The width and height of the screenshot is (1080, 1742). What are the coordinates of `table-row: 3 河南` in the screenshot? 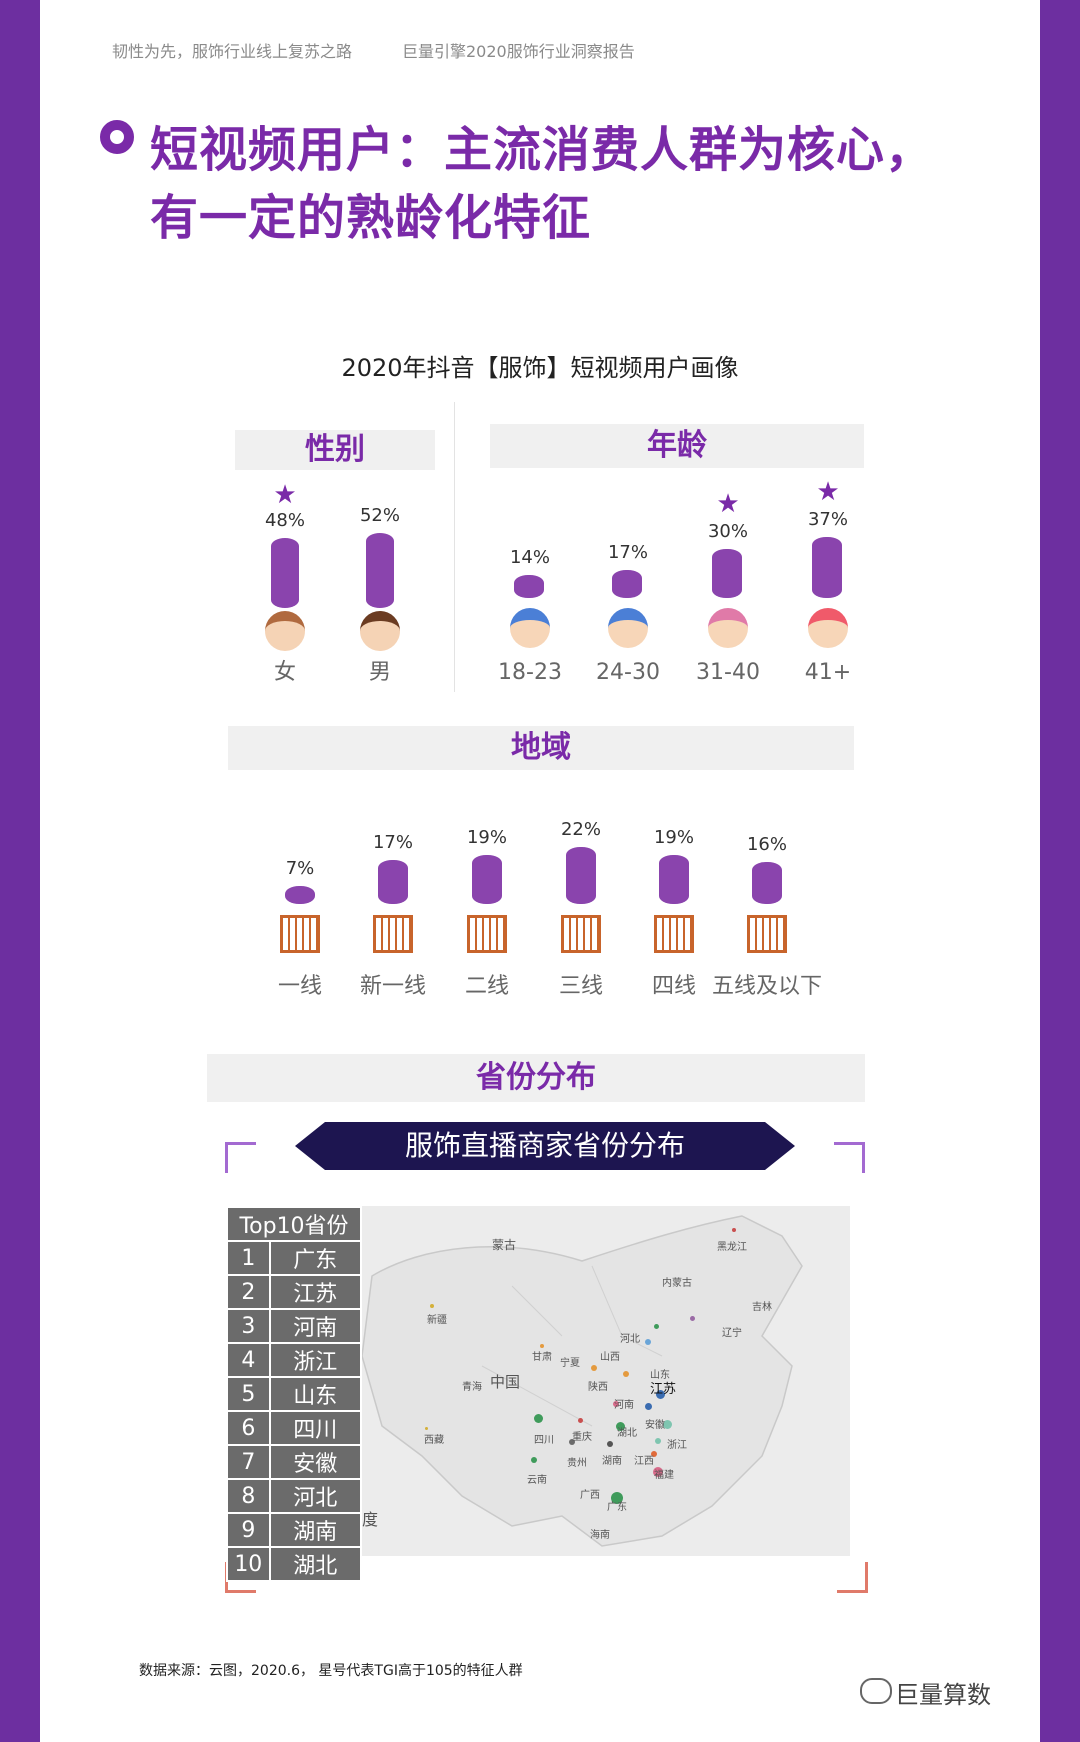 It's located at (294, 1326).